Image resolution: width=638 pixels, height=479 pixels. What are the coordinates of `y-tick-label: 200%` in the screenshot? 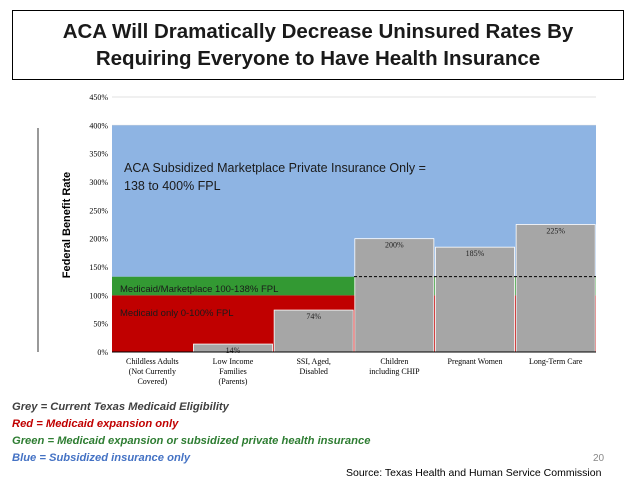 It's located at (98, 239).